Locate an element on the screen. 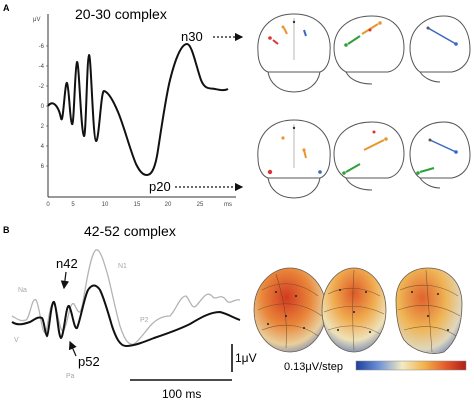 The width and height of the screenshot is (474, 409). y-tick-label: 6 is located at coordinates (43, 167).